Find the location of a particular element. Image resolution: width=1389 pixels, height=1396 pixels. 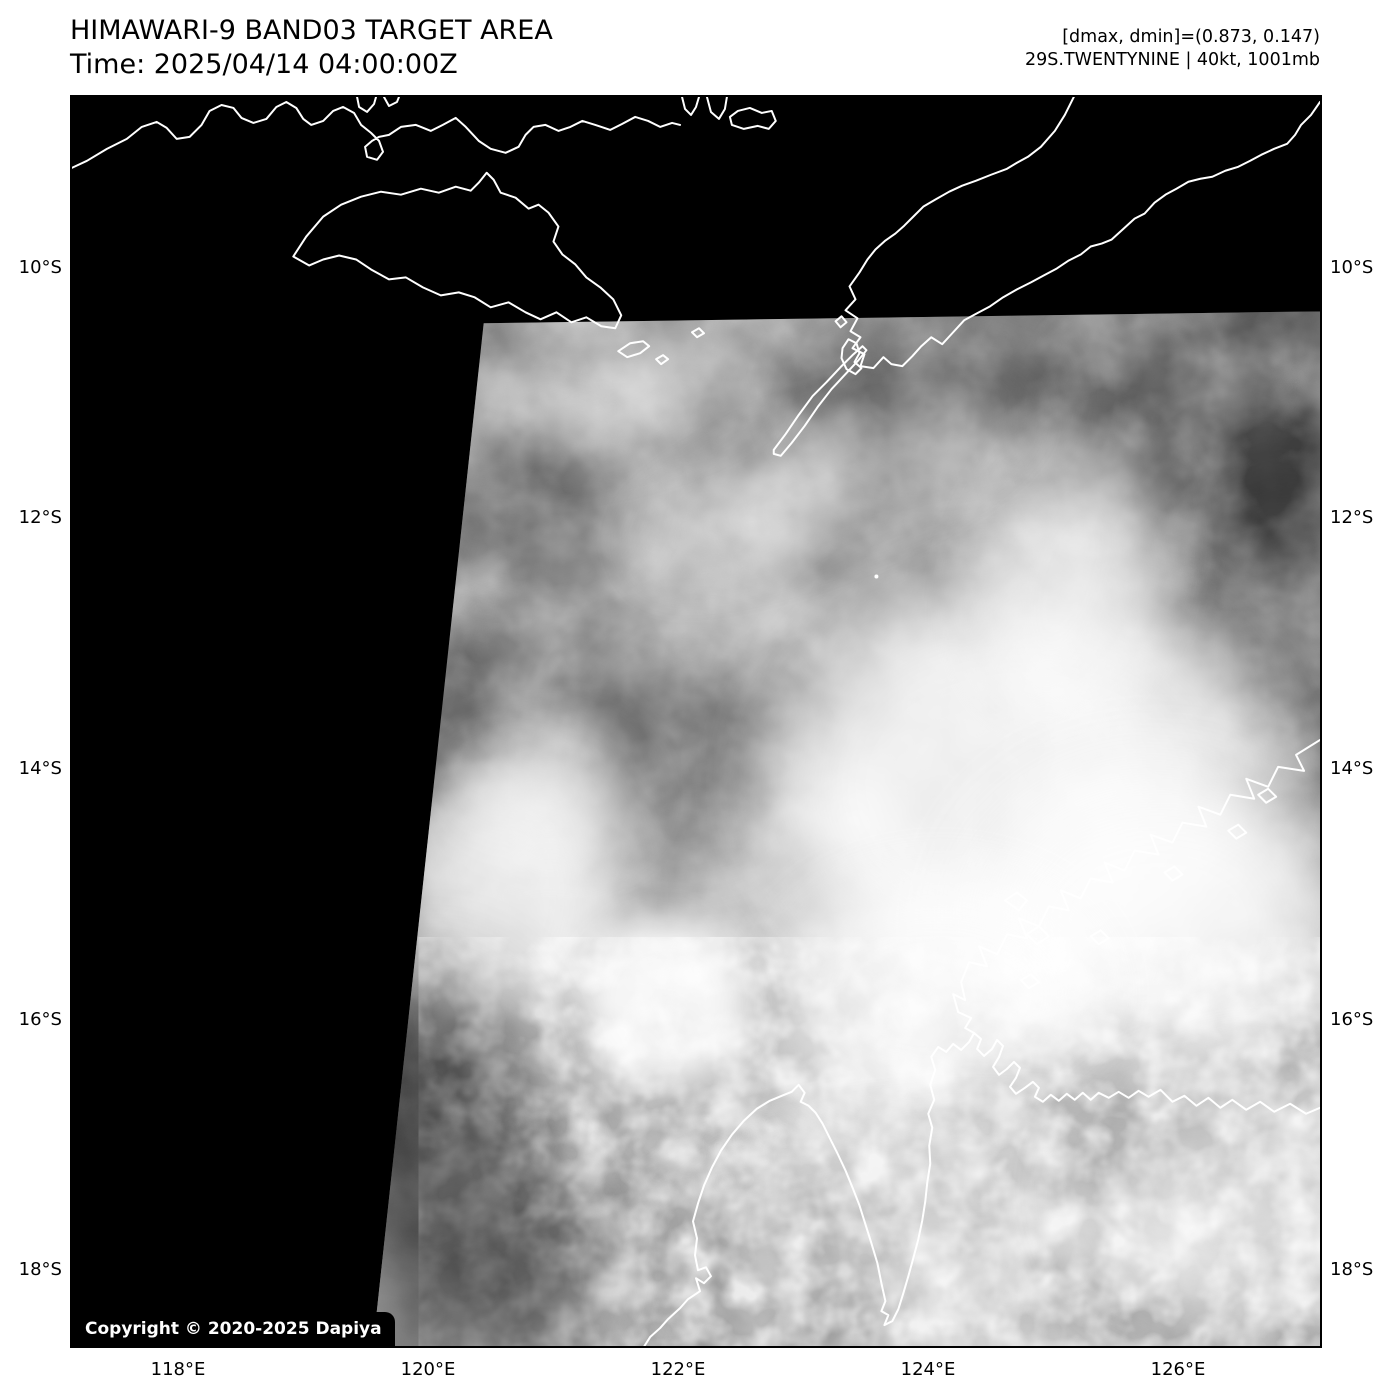

coastline-rote-island is located at coordinates (820, 401).